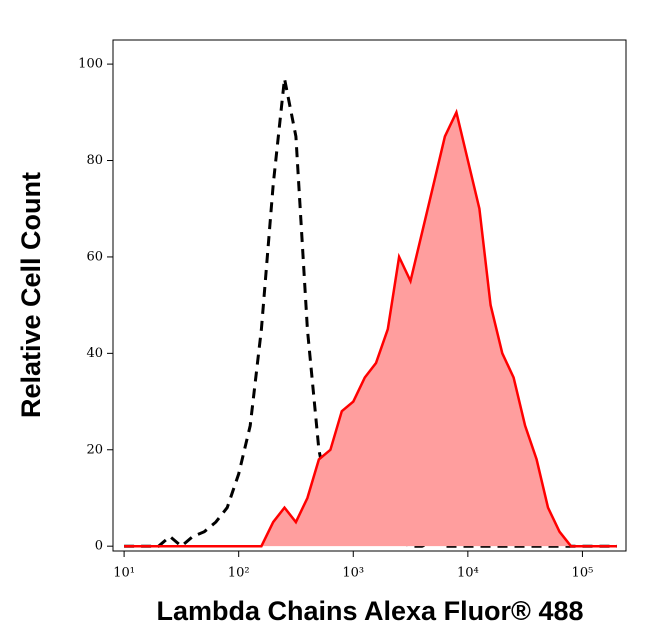  What do you see at coordinates (90, 64) in the screenshot?
I see `y-tick-label: 100` at bounding box center [90, 64].